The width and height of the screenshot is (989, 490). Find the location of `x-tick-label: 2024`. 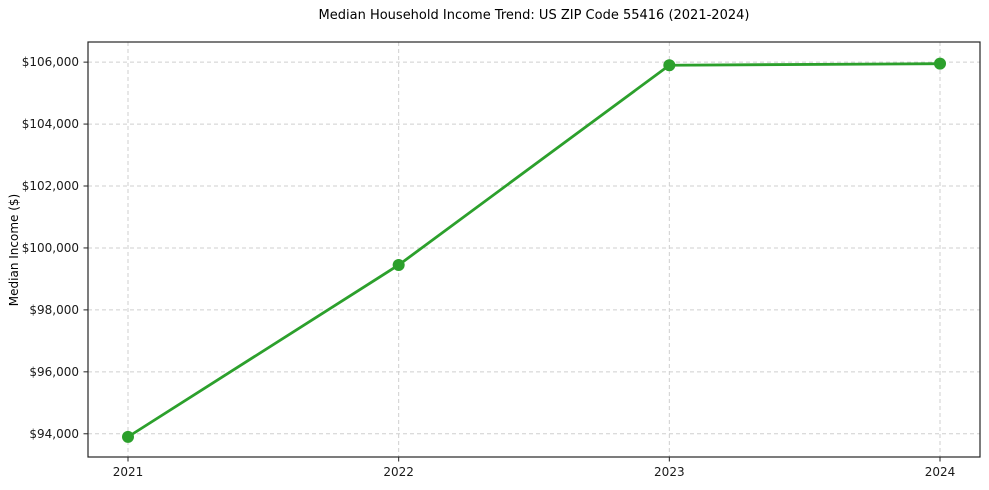

x-tick-label: 2024 is located at coordinates (940, 472).